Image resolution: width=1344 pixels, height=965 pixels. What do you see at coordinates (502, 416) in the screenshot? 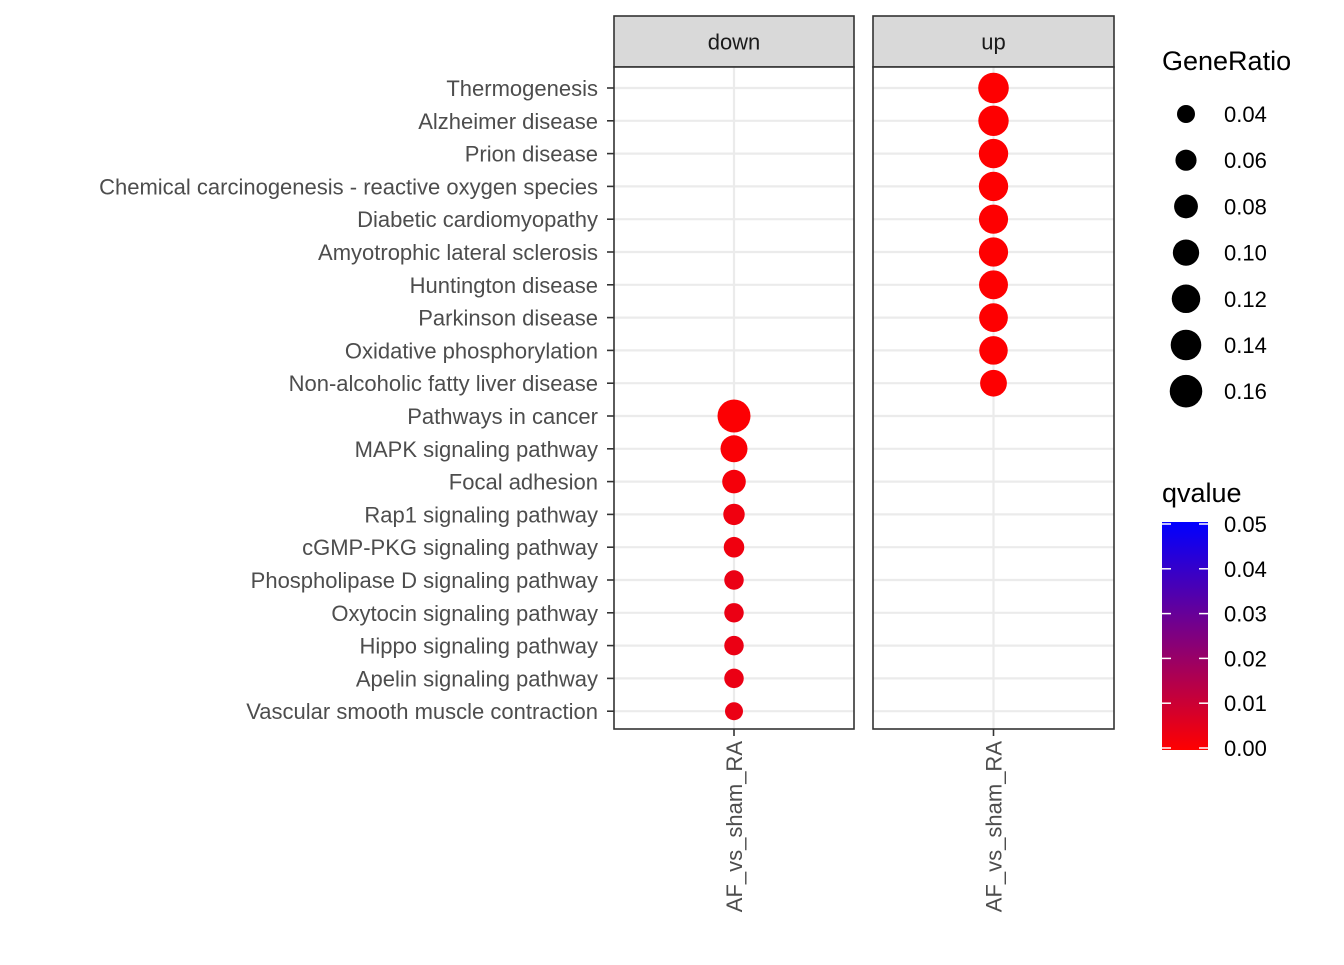
I see `y-tick-label: Pathways in cancer` at bounding box center [502, 416].